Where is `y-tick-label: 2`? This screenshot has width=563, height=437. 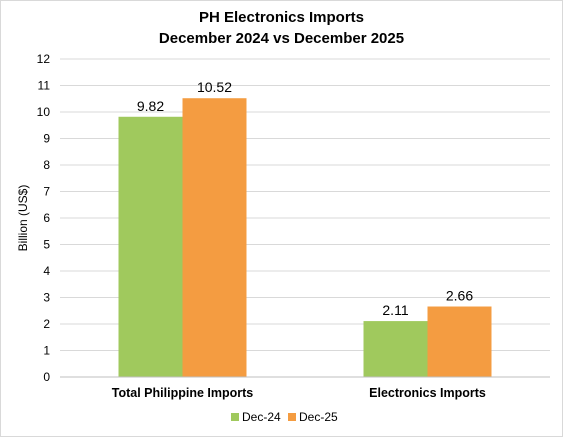
y-tick-label: 2 is located at coordinates (46, 324).